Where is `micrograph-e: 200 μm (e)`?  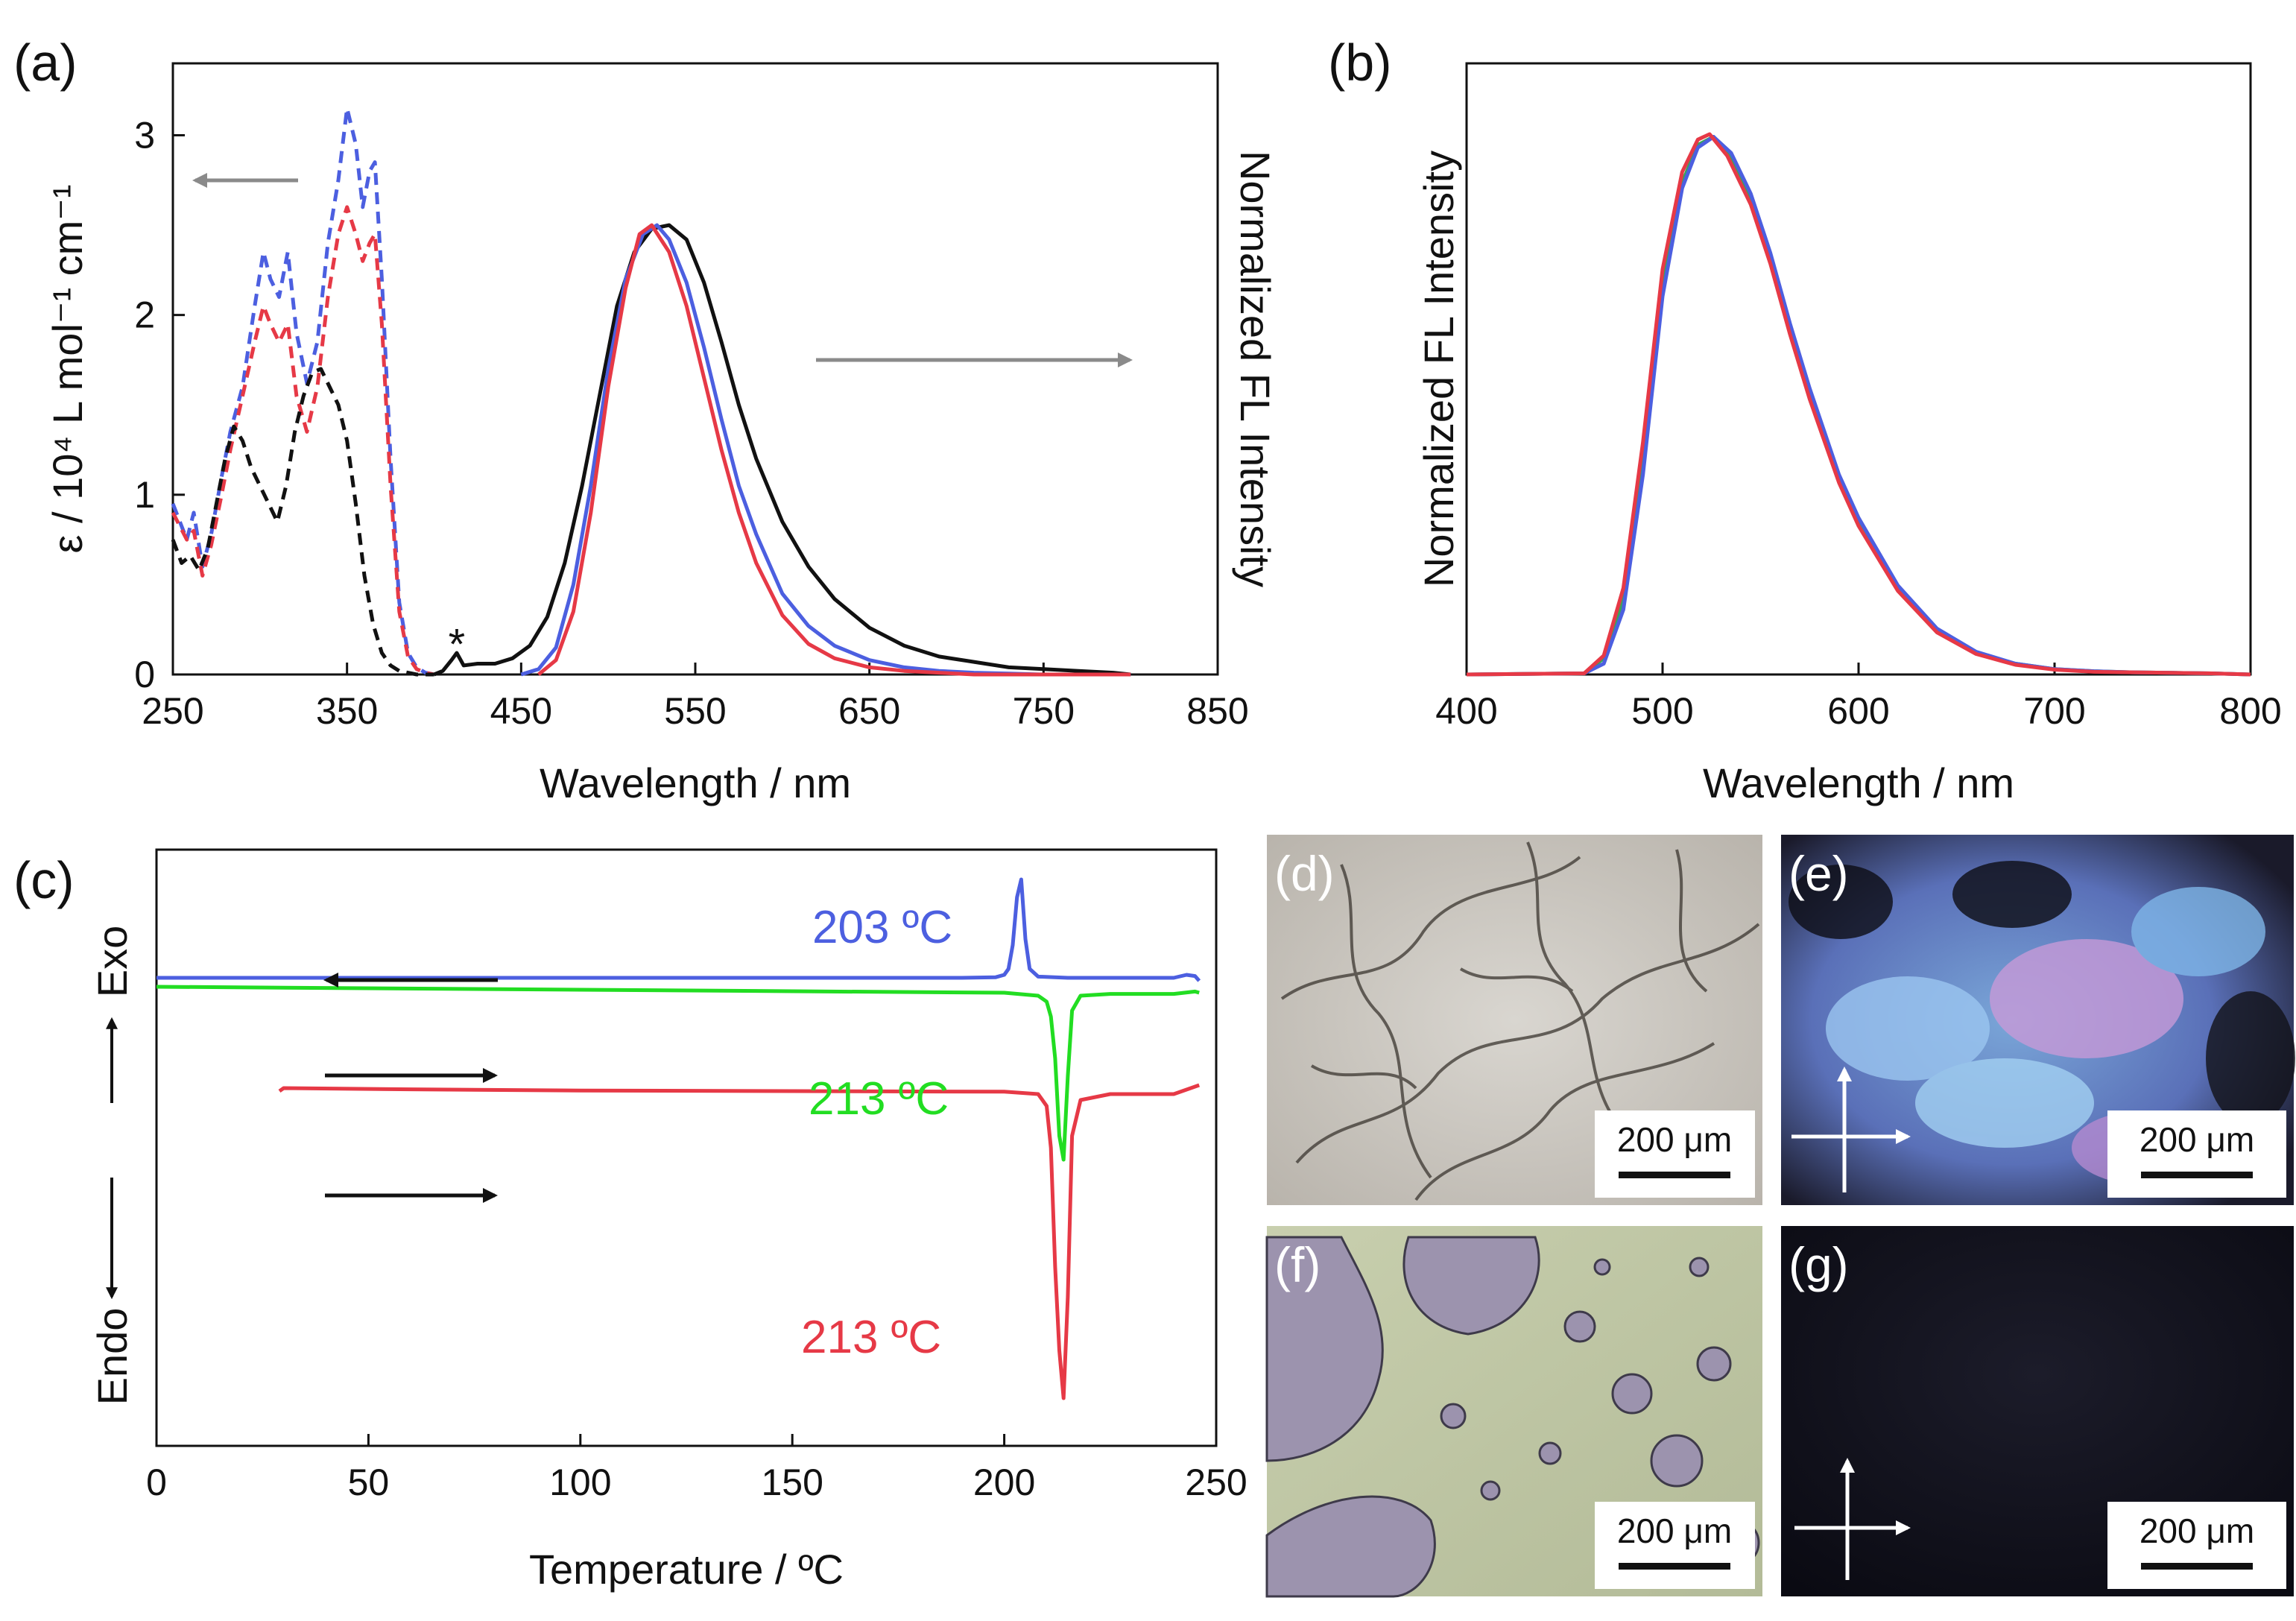 micrograph-e: 200 μm (e) is located at coordinates (2038, 1020).